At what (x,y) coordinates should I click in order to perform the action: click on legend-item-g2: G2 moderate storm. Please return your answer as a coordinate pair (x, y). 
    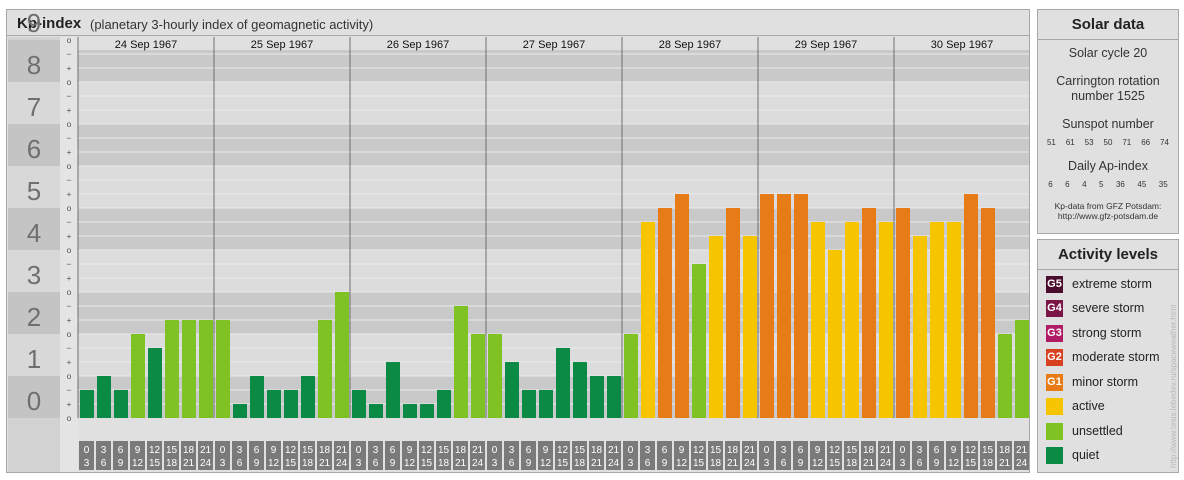
    Looking at the image, I should click on (1103, 357).